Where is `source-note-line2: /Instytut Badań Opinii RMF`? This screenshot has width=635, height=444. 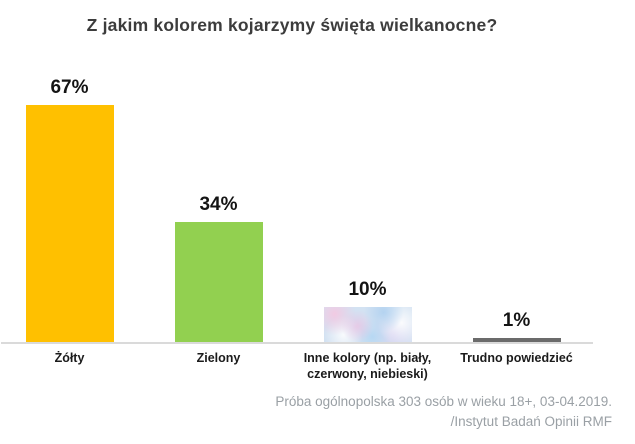
source-note-line2: /Instytut Badań Opinii RMF is located at coordinates (531, 421).